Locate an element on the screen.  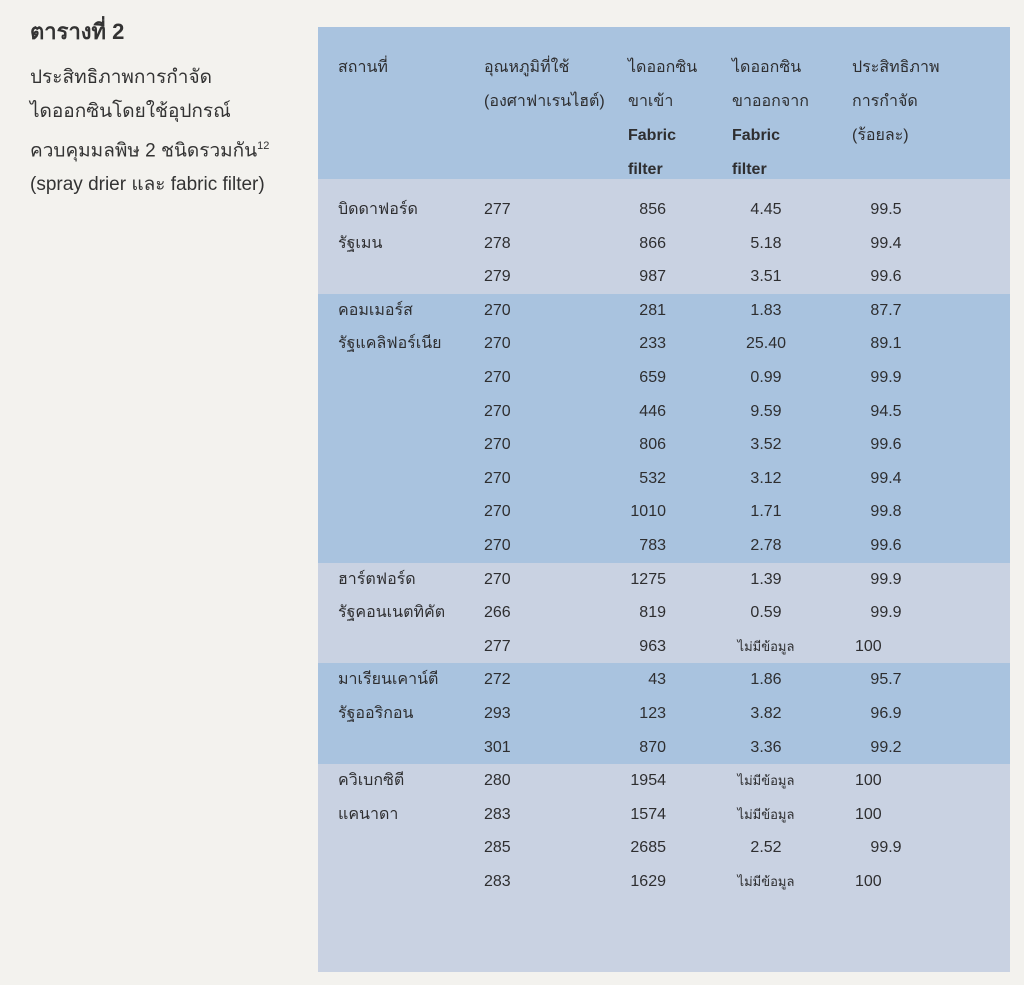
header-outlet-en: Fabric filter is located at coordinates (756, 152).